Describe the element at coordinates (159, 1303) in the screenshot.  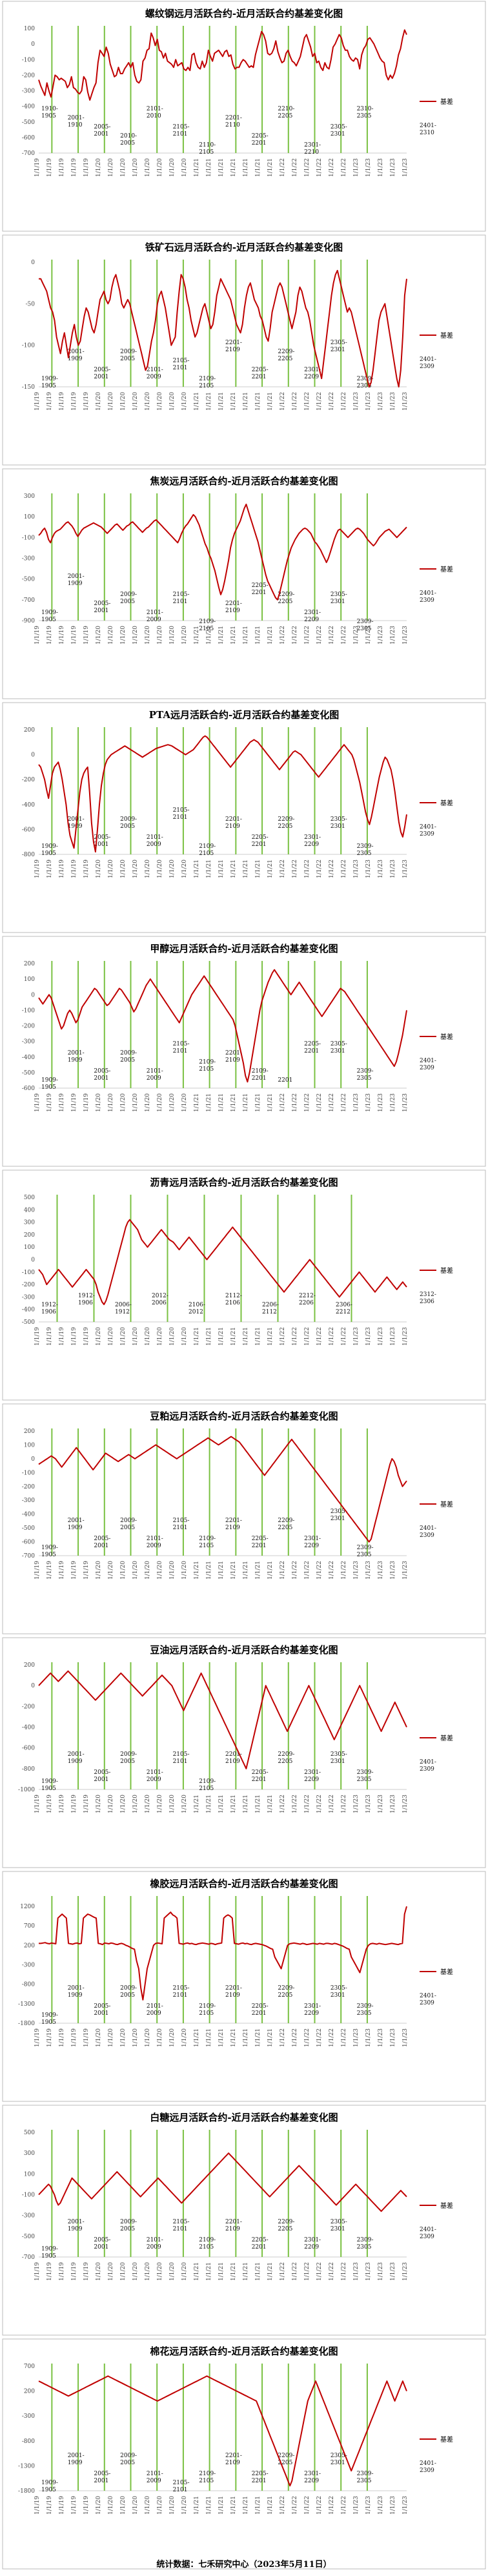
I see `window-label-tail: 2006` at that location.